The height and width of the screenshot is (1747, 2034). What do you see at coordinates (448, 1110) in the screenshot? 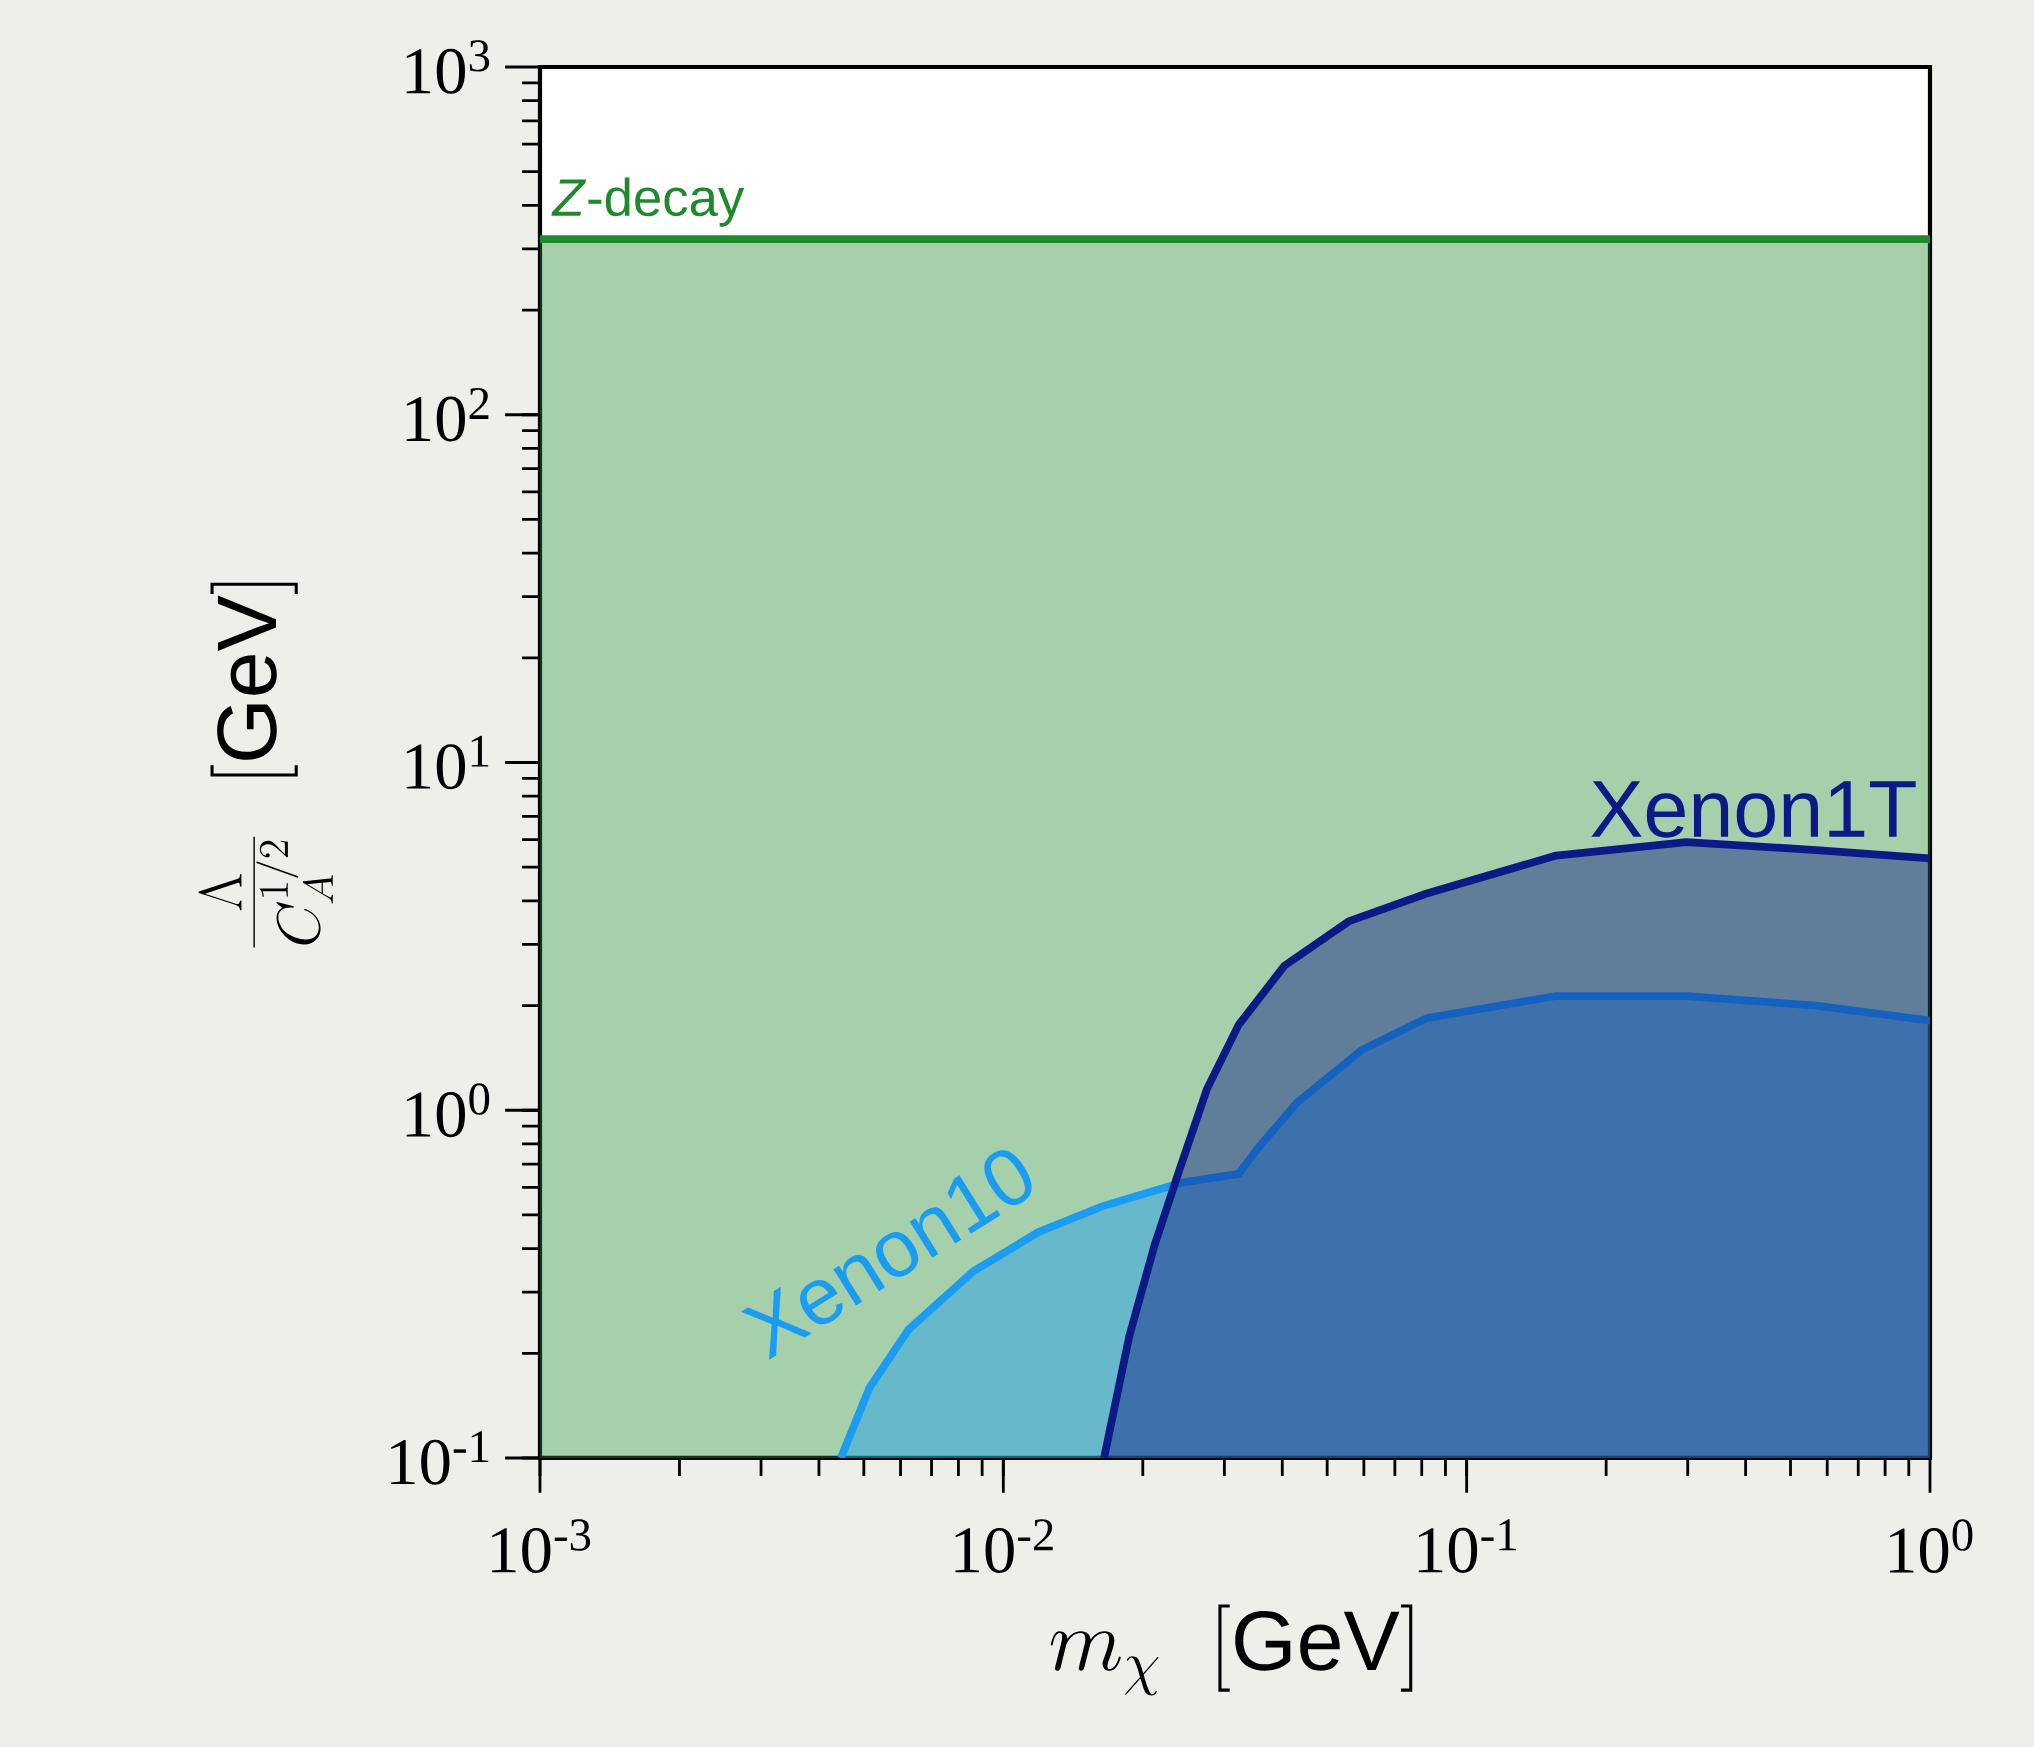
I see `y-tick-label: 10$^{0}$` at bounding box center [448, 1110].